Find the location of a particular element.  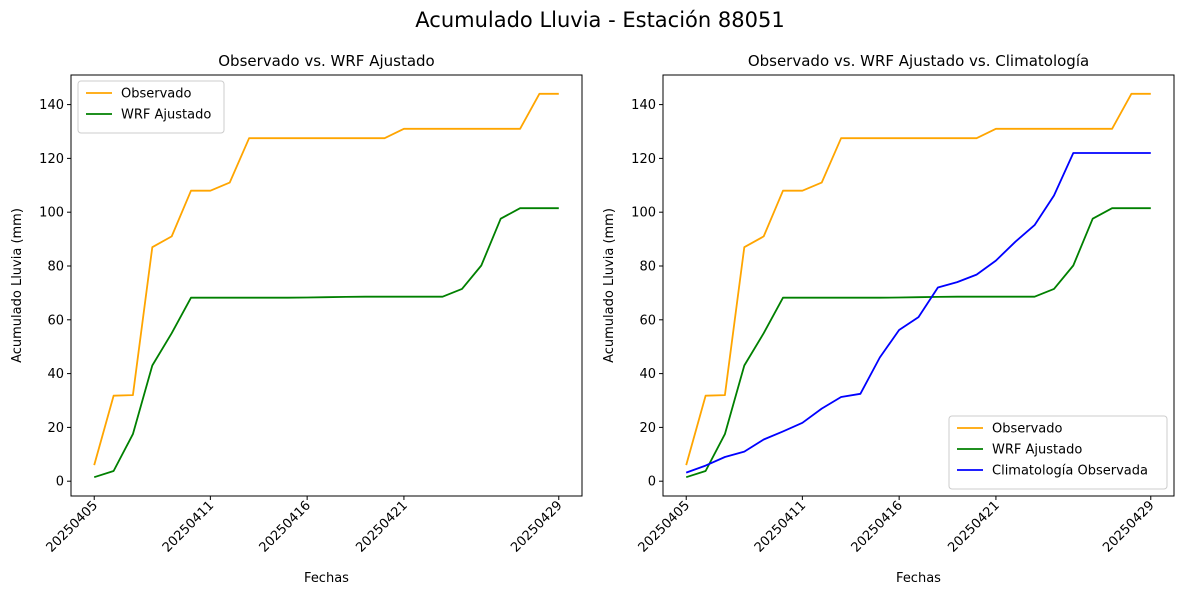

legend: Observado WRF Ajustado is located at coordinates (151, 107).